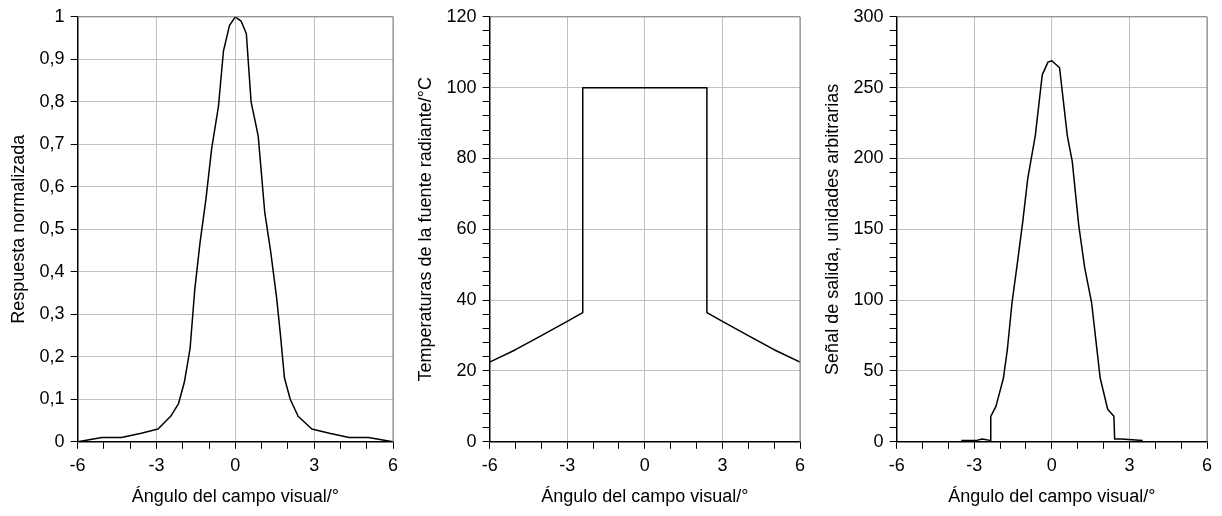 This screenshot has width=1222, height=516. Describe the element at coordinates (52, 143) in the screenshot. I see `y-tick-label: 0,7` at that location.